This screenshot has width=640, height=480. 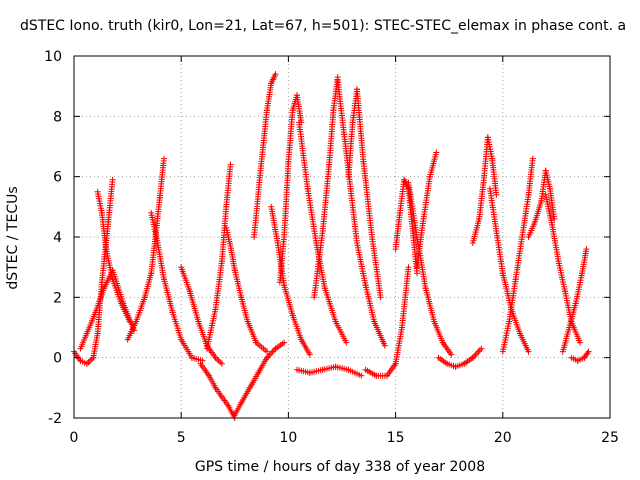 What do you see at coordinates (57, 117) in the screenshot?
I see `y-tick-label: 8` at bounding box center [57, 117].